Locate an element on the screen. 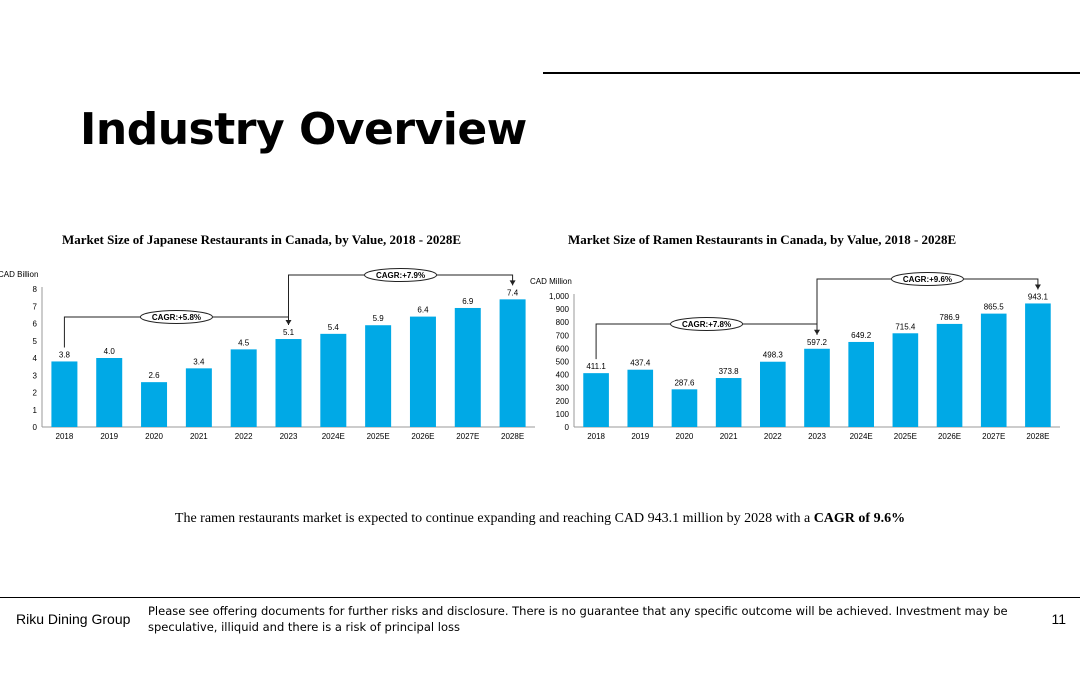  y-tick-label: 600 is located at coordinates (563, 348).